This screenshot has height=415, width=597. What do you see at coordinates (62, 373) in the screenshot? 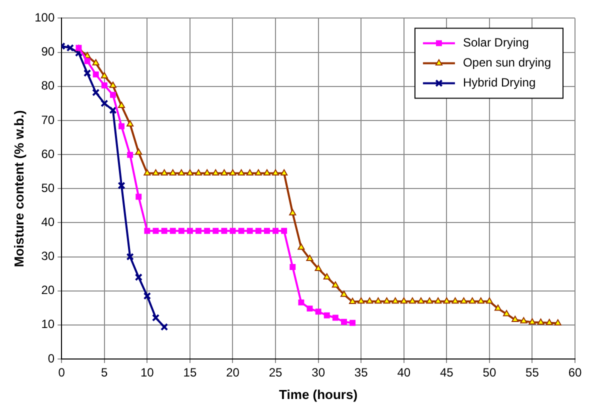
I see `x-tick-label: 0` at bounding box center [62, 373].